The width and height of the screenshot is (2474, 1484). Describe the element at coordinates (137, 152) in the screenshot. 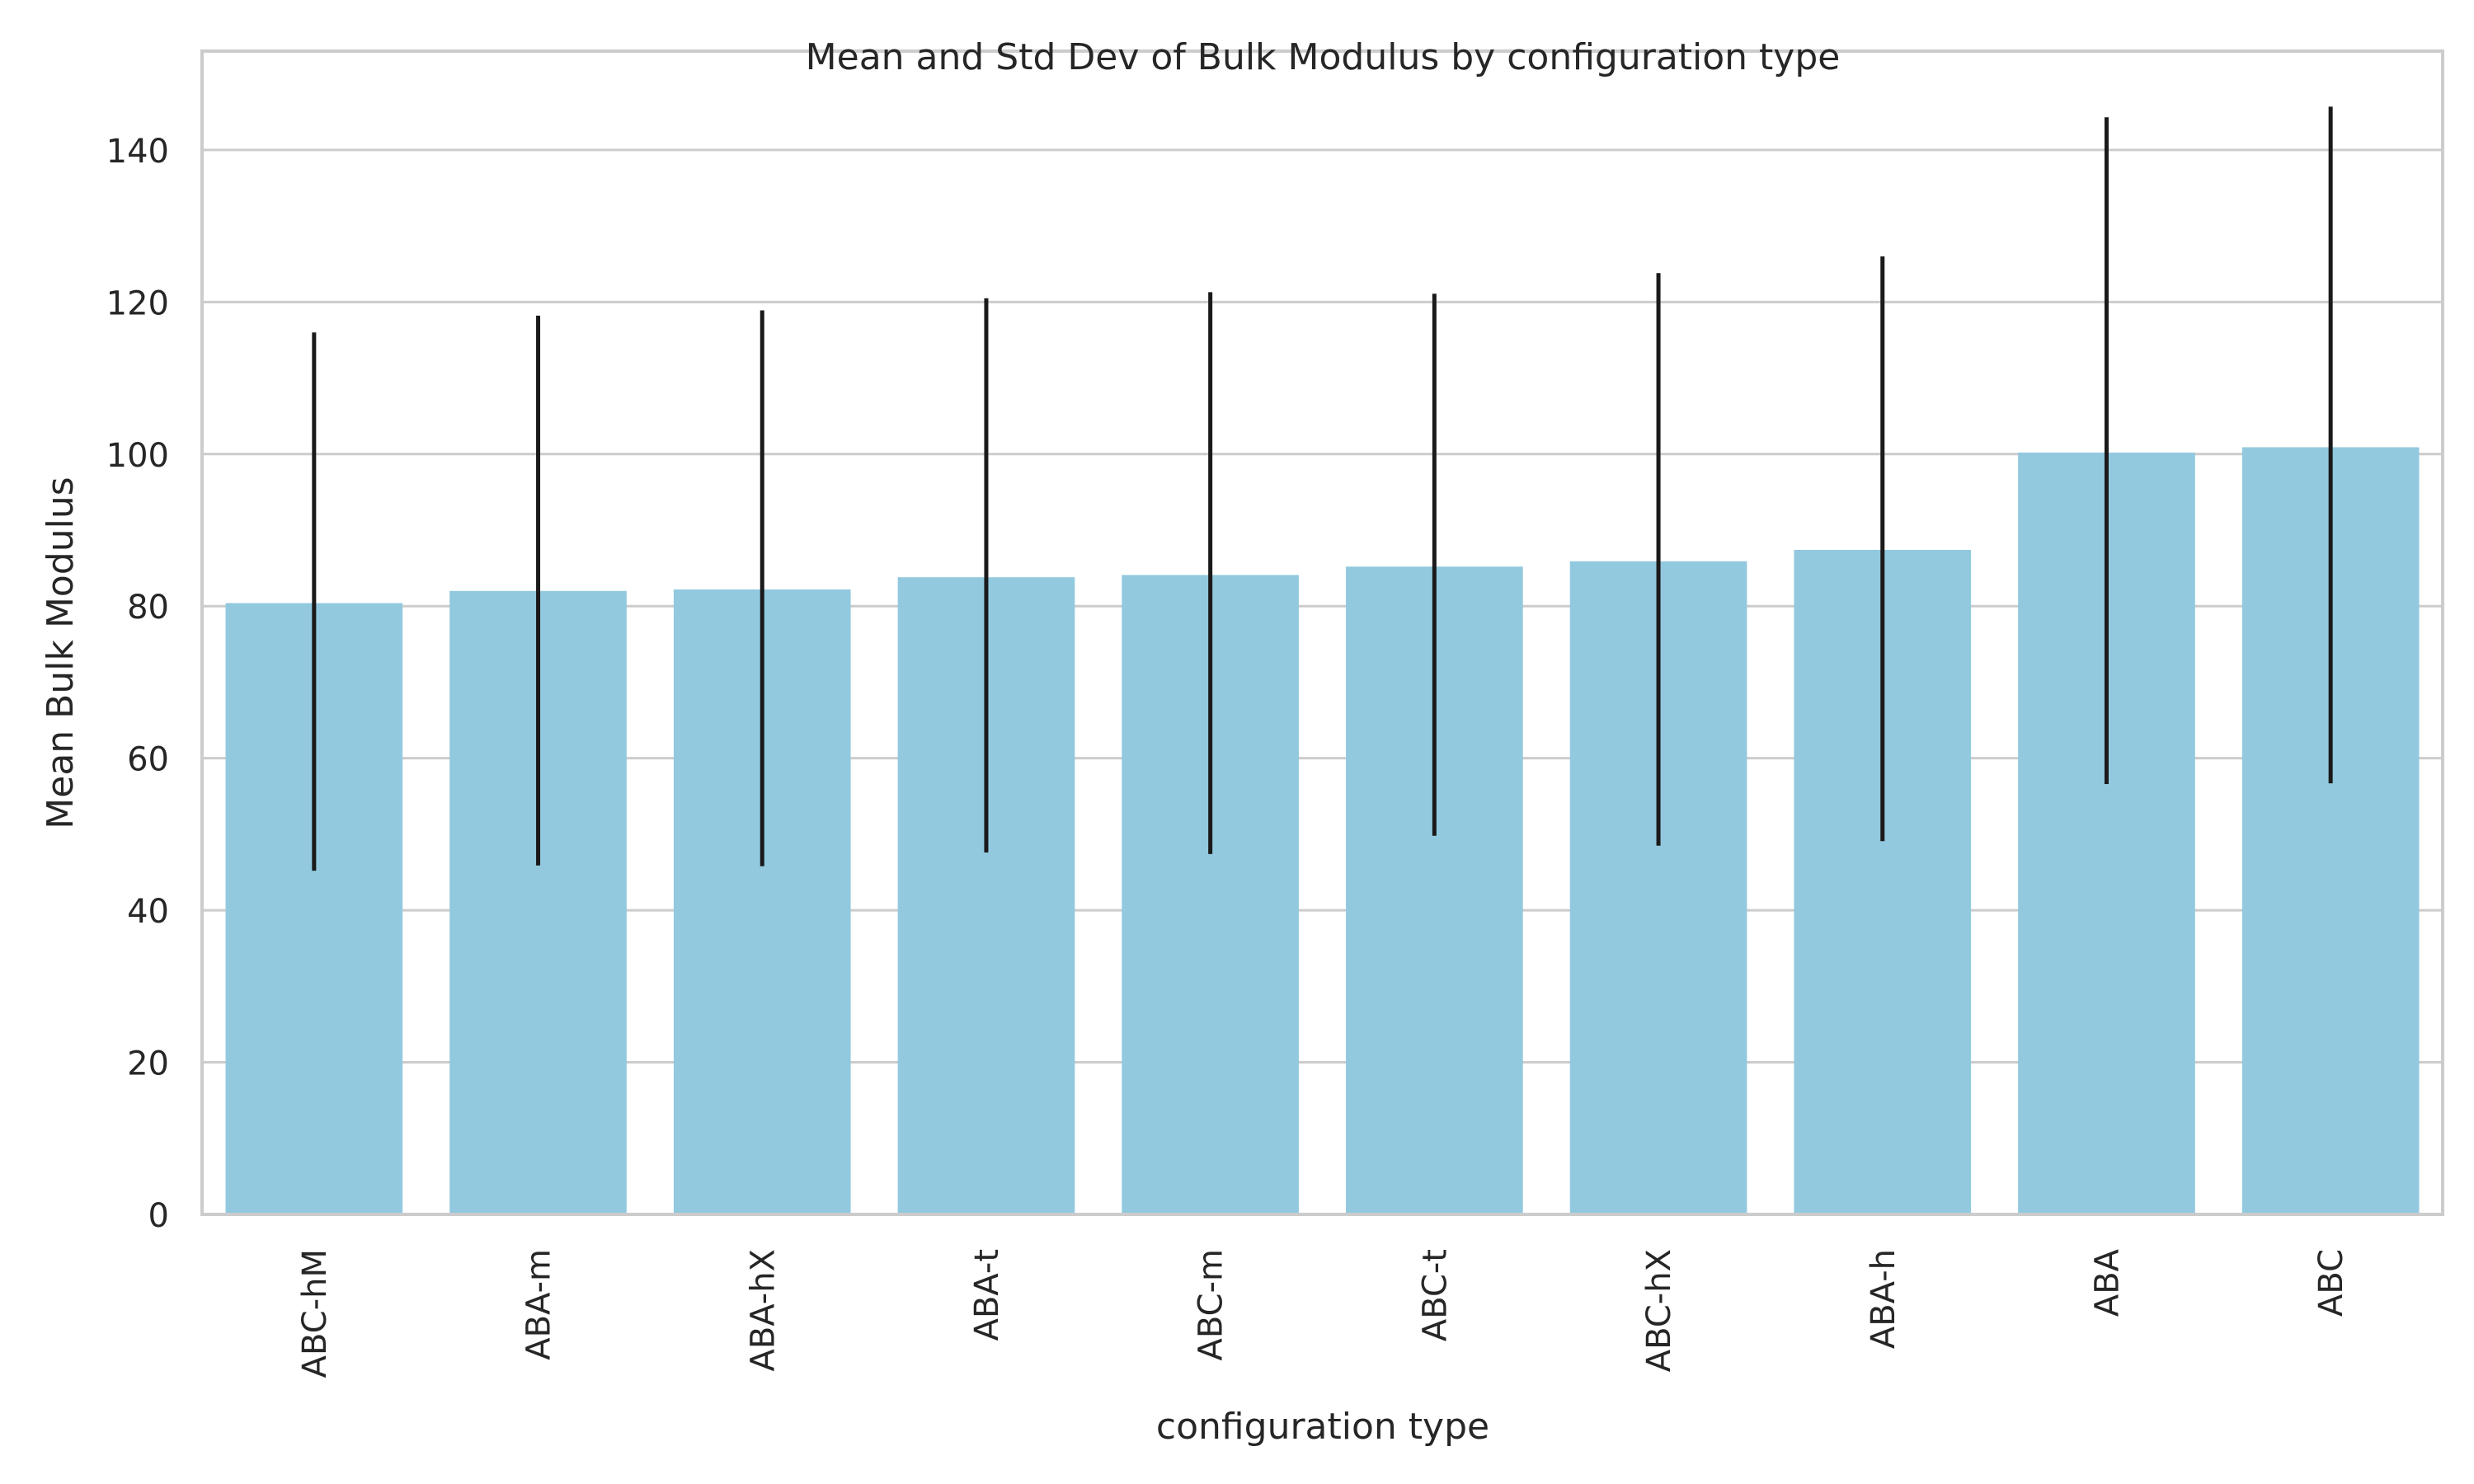

I see `y-tick-label: 140` at that location.